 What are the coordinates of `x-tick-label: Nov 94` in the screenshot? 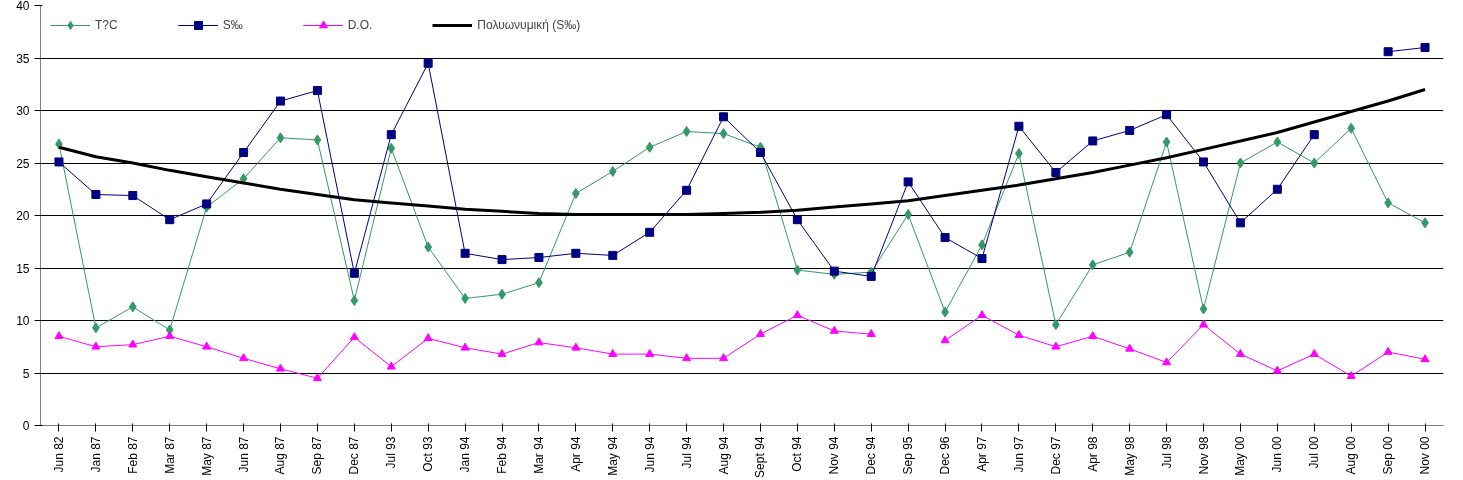 It's located at (834, 455).